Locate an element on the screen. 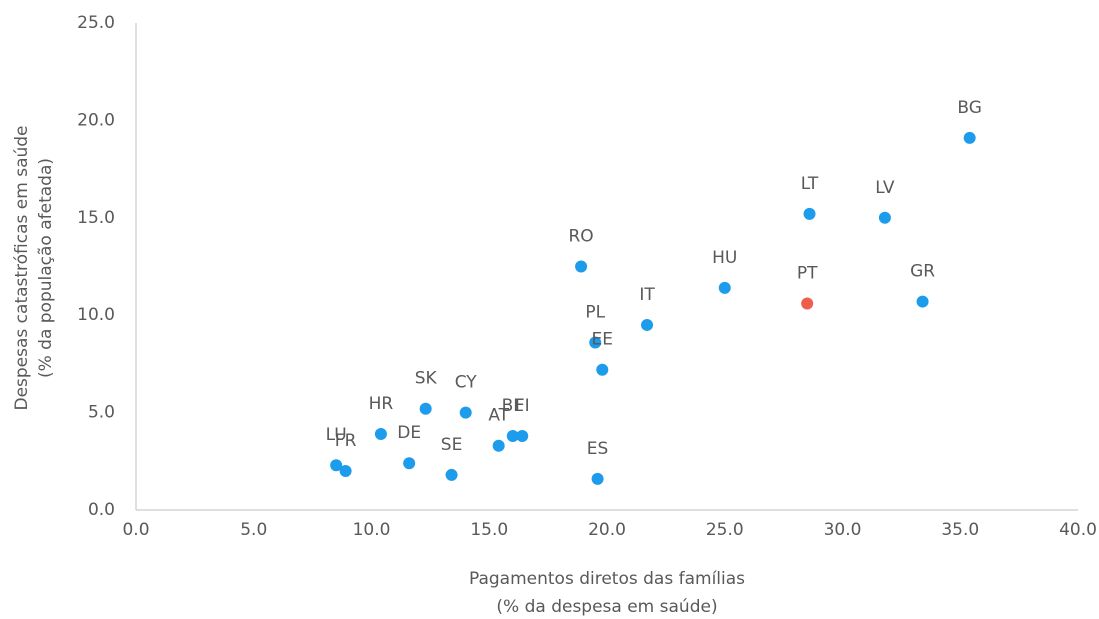 This screenshot has height=619, width=1099. point-label: PL is located at coordinates (595, 312).